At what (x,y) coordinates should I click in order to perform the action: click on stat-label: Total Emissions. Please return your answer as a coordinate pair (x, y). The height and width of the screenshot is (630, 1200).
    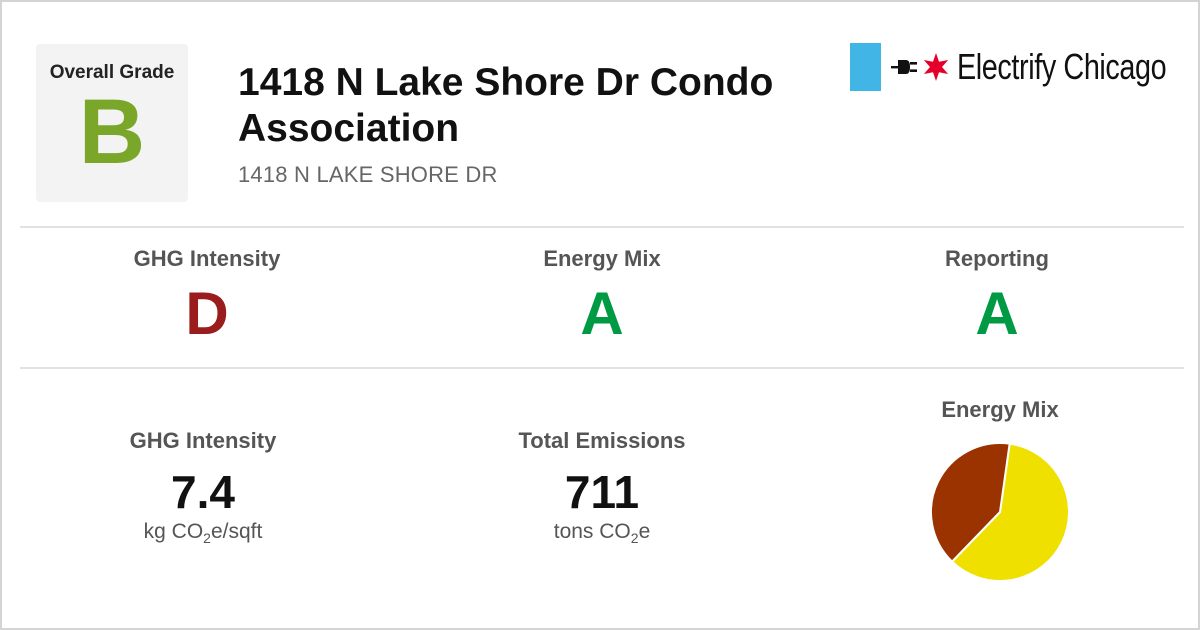
    Looking at the image, I should click on (602, 440).